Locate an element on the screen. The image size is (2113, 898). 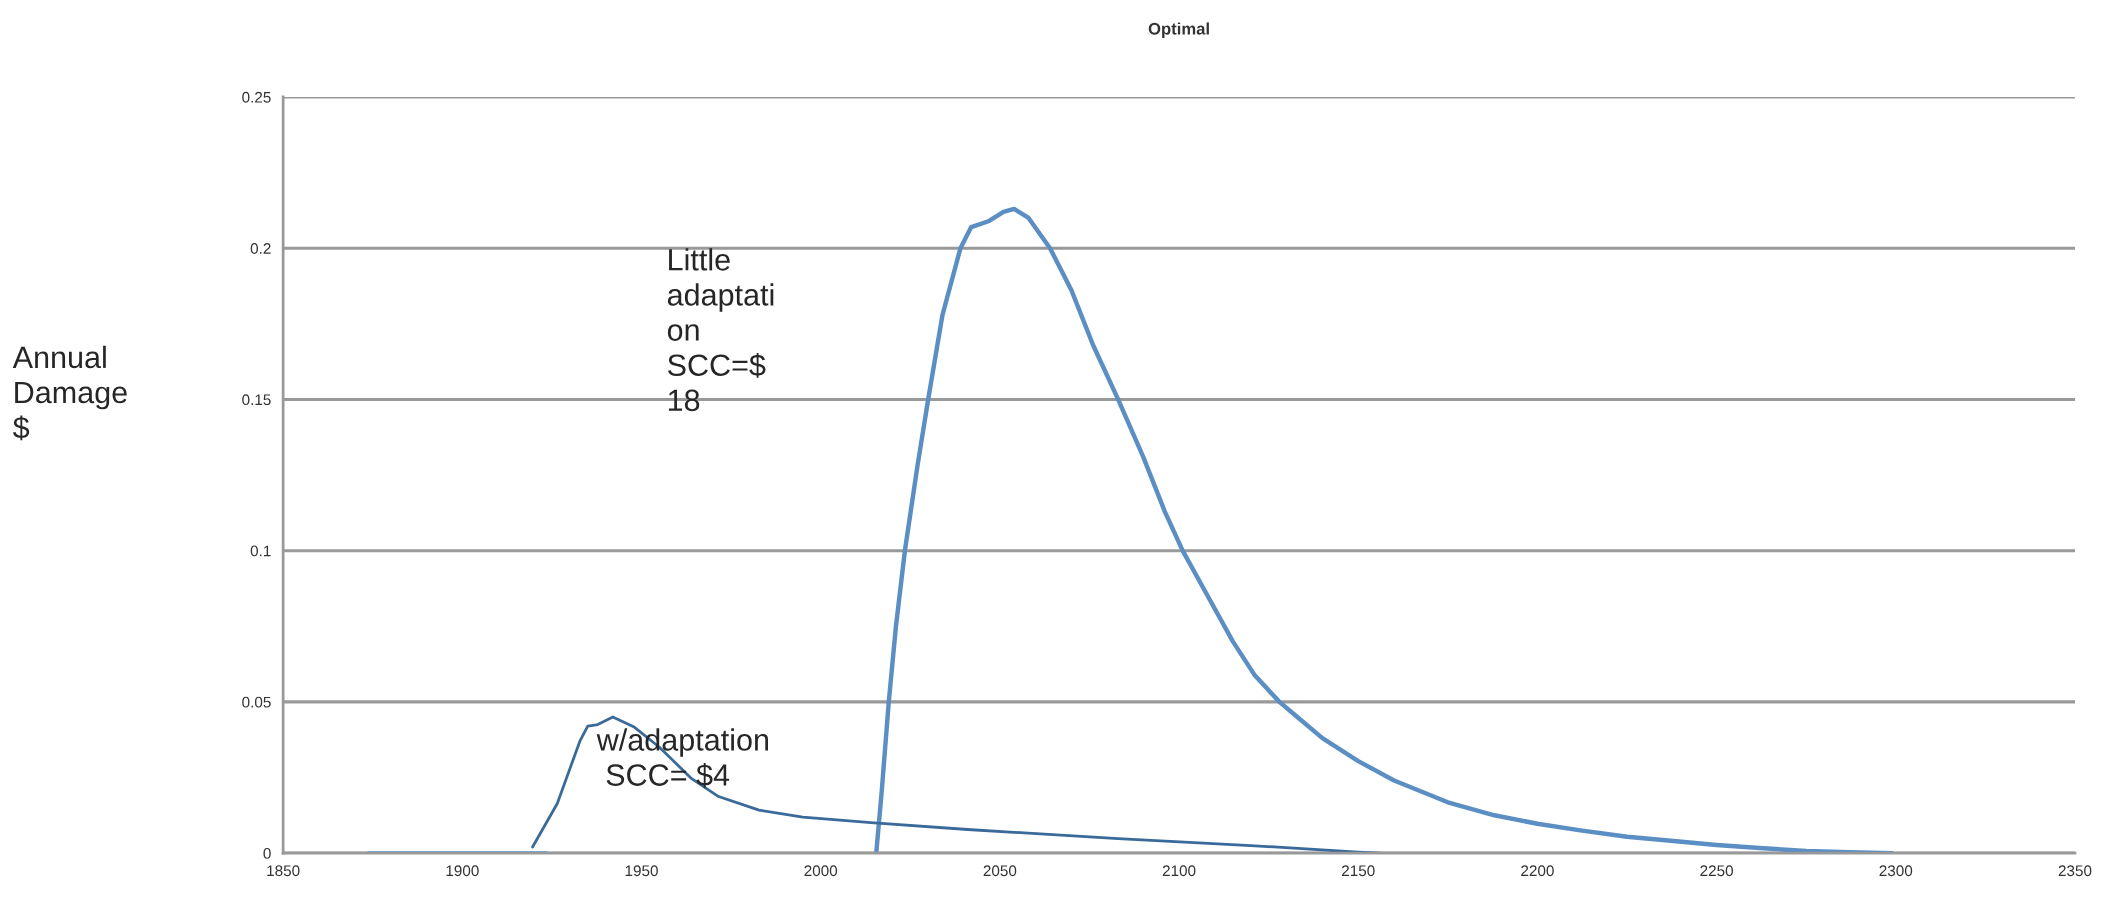
x-tick-label: 2100 is located at coordinates (1179, 871).